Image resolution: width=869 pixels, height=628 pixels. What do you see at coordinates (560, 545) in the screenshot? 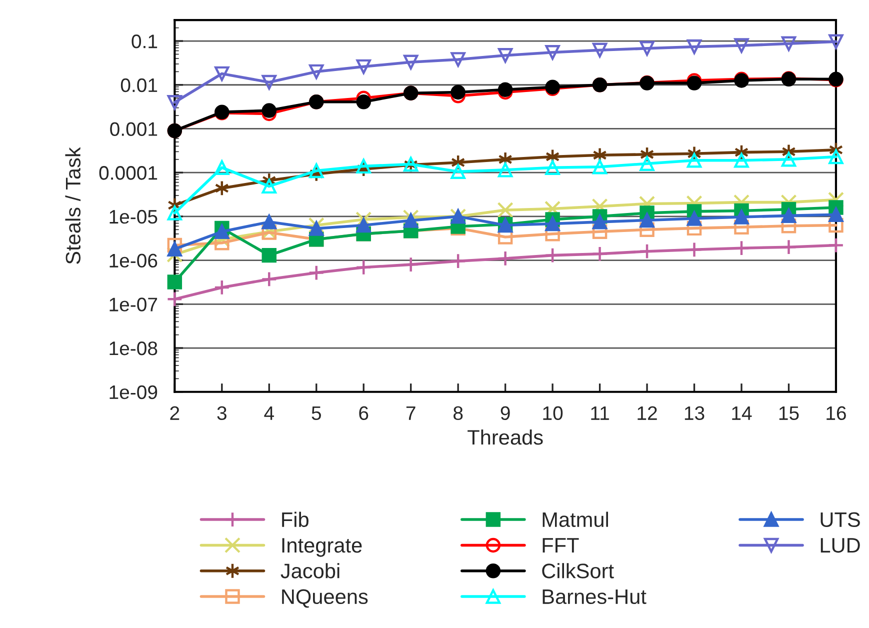
I see `legend-label: FFT` at bounding box center [560, 545].